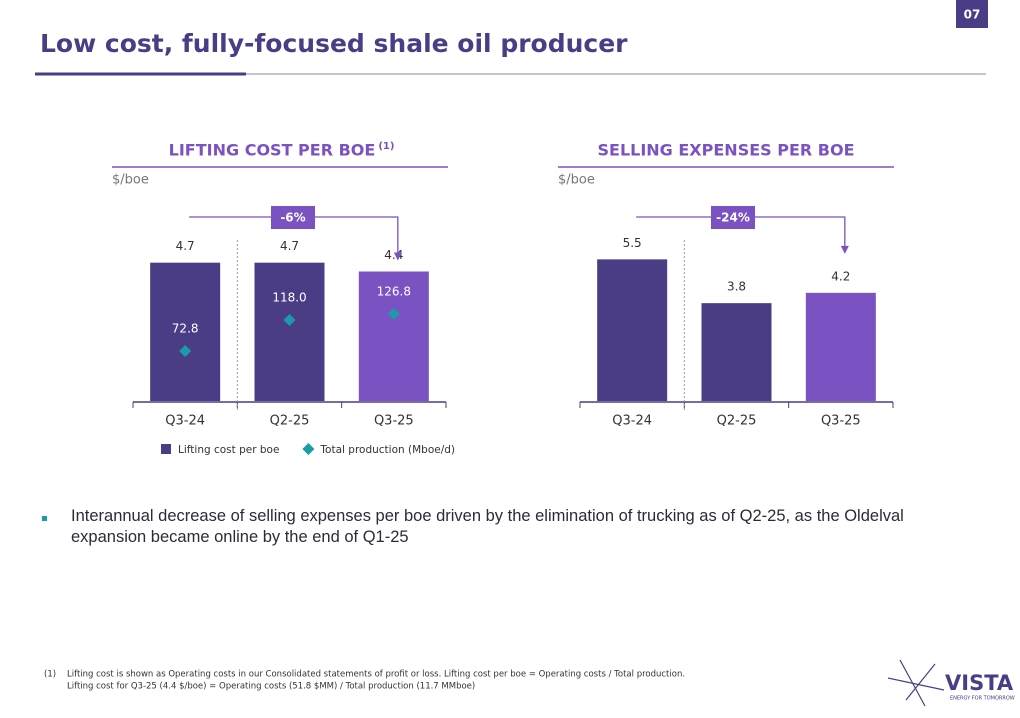 The height and width of the screenshot is (718, 1020). What do you see at coordinates (840, 276) in the screenshot?
I see `data-label: 4.2` at bounding box center [840, 276].